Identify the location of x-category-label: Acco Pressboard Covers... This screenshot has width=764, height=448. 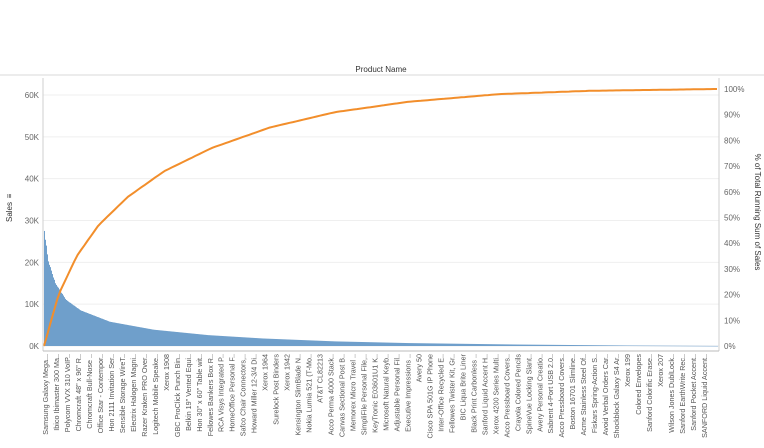
(561, 396).